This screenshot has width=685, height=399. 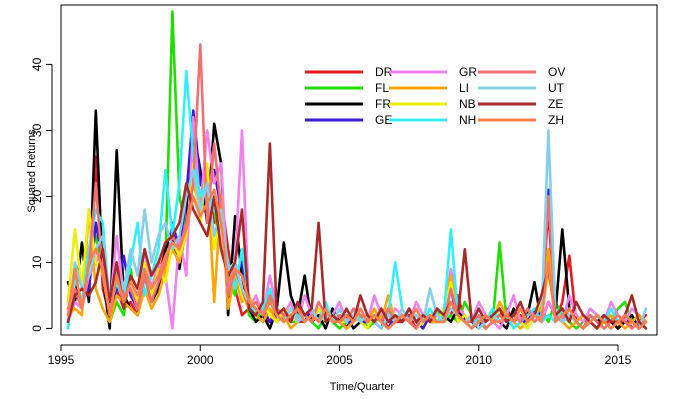 I want to click on y-axis-title: Squared Returns, so click(x=32, y=171).